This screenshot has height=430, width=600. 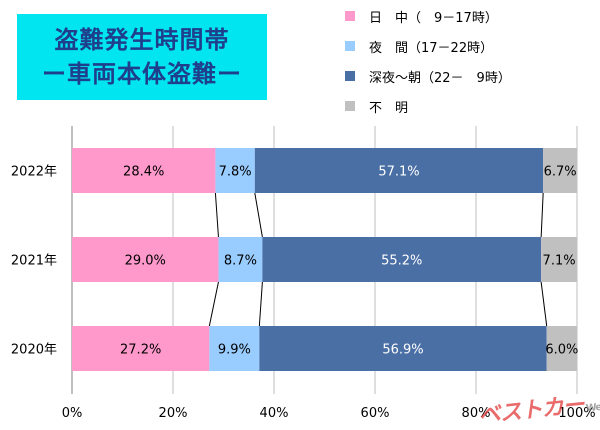 What do you see at coordinates (431, 48) in the screenshot?
I see `legend-label-evening: 夜 間（17－22時）` at bounding box center [431, 48].